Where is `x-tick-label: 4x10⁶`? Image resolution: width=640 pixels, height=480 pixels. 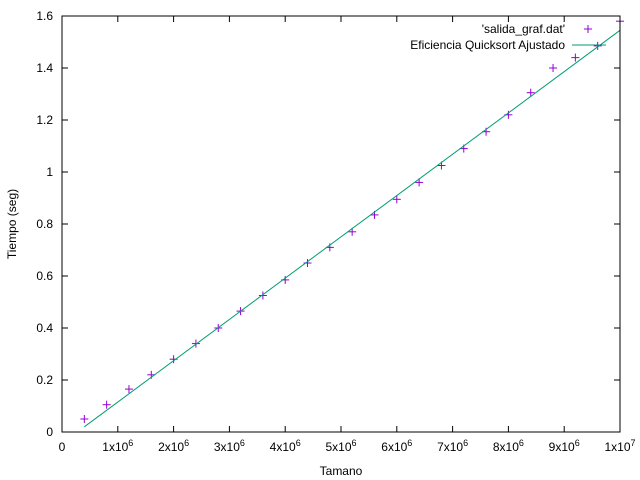 x-tick-label: 4x10⁶ is located at coordinates (285, 446).